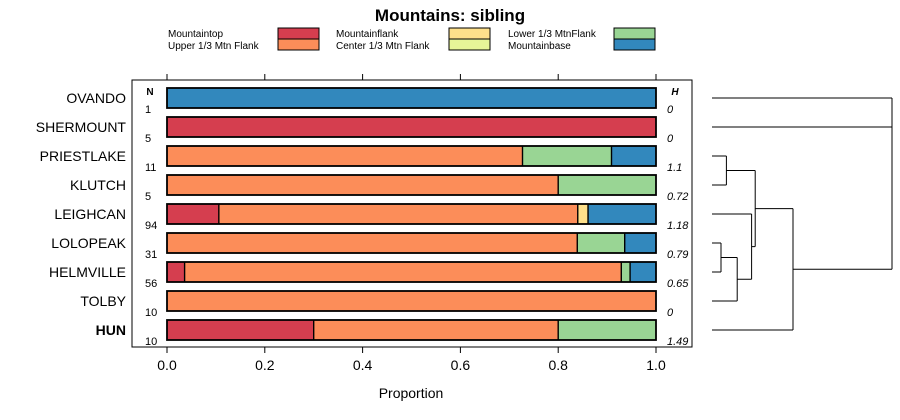  What do you see at coordinates (367, 34) in the screenshot?
I see `legend-label: Mountainflank` at bounding box center [367, 34].